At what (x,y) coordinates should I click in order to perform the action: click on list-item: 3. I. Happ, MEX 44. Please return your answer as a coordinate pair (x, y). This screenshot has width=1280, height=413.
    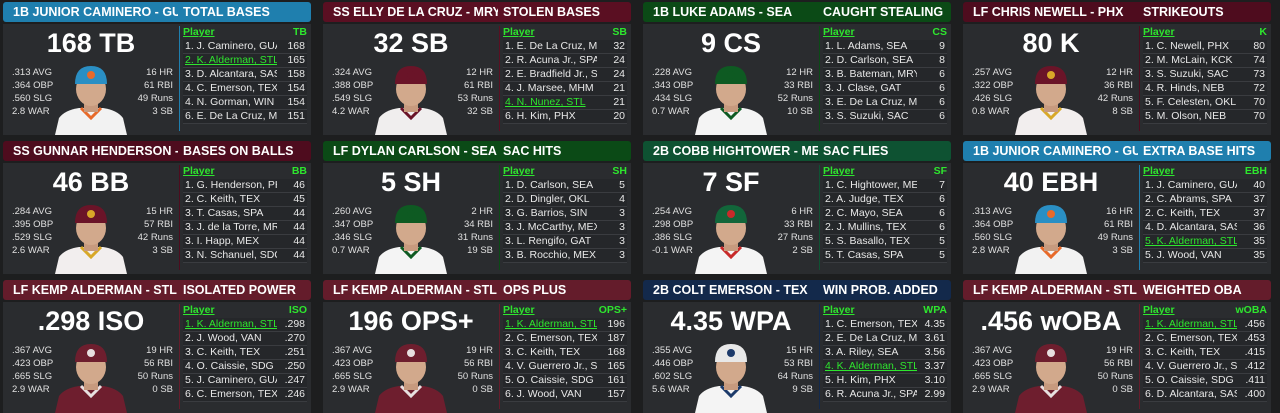
    Looking at the image, I should click on (245, 242).